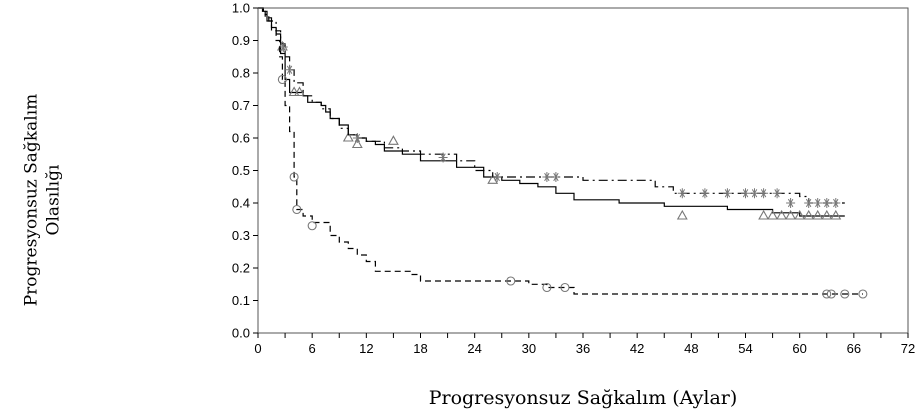  What do you see at coordinates (241, 203) in the screenshot?
I see `y-tick-label: 0.4` at bounding box center [241, 203].